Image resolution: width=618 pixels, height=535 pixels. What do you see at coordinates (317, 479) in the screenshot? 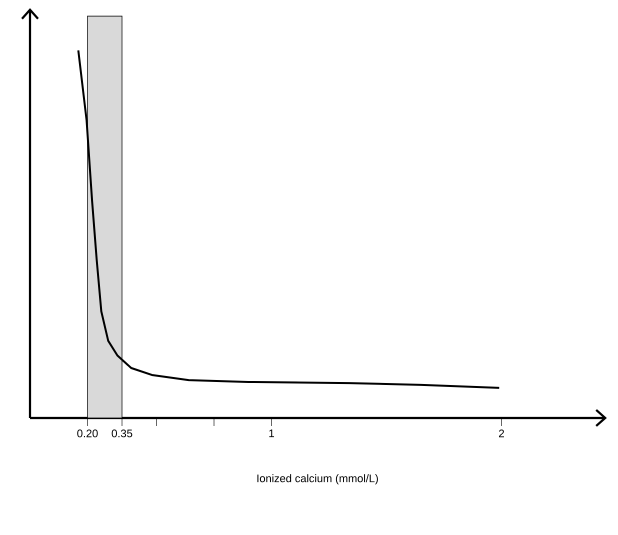
I see `x-axis-title: Ionized calcium (mmol/L)` at bounding box center [317, 479].